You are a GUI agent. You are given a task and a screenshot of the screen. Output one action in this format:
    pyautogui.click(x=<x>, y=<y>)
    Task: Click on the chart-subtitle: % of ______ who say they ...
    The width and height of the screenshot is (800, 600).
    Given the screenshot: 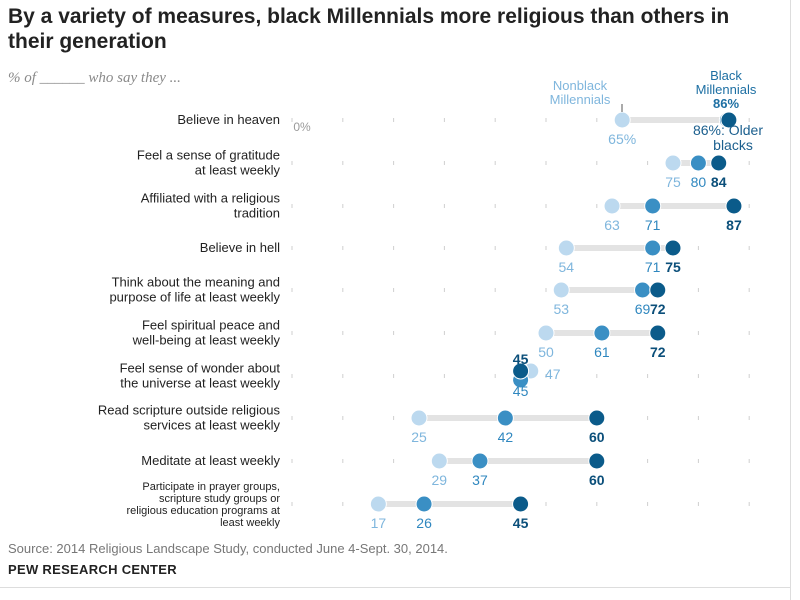 What is the action you would take?
    pyautogui.click(x=94, y=78)
    